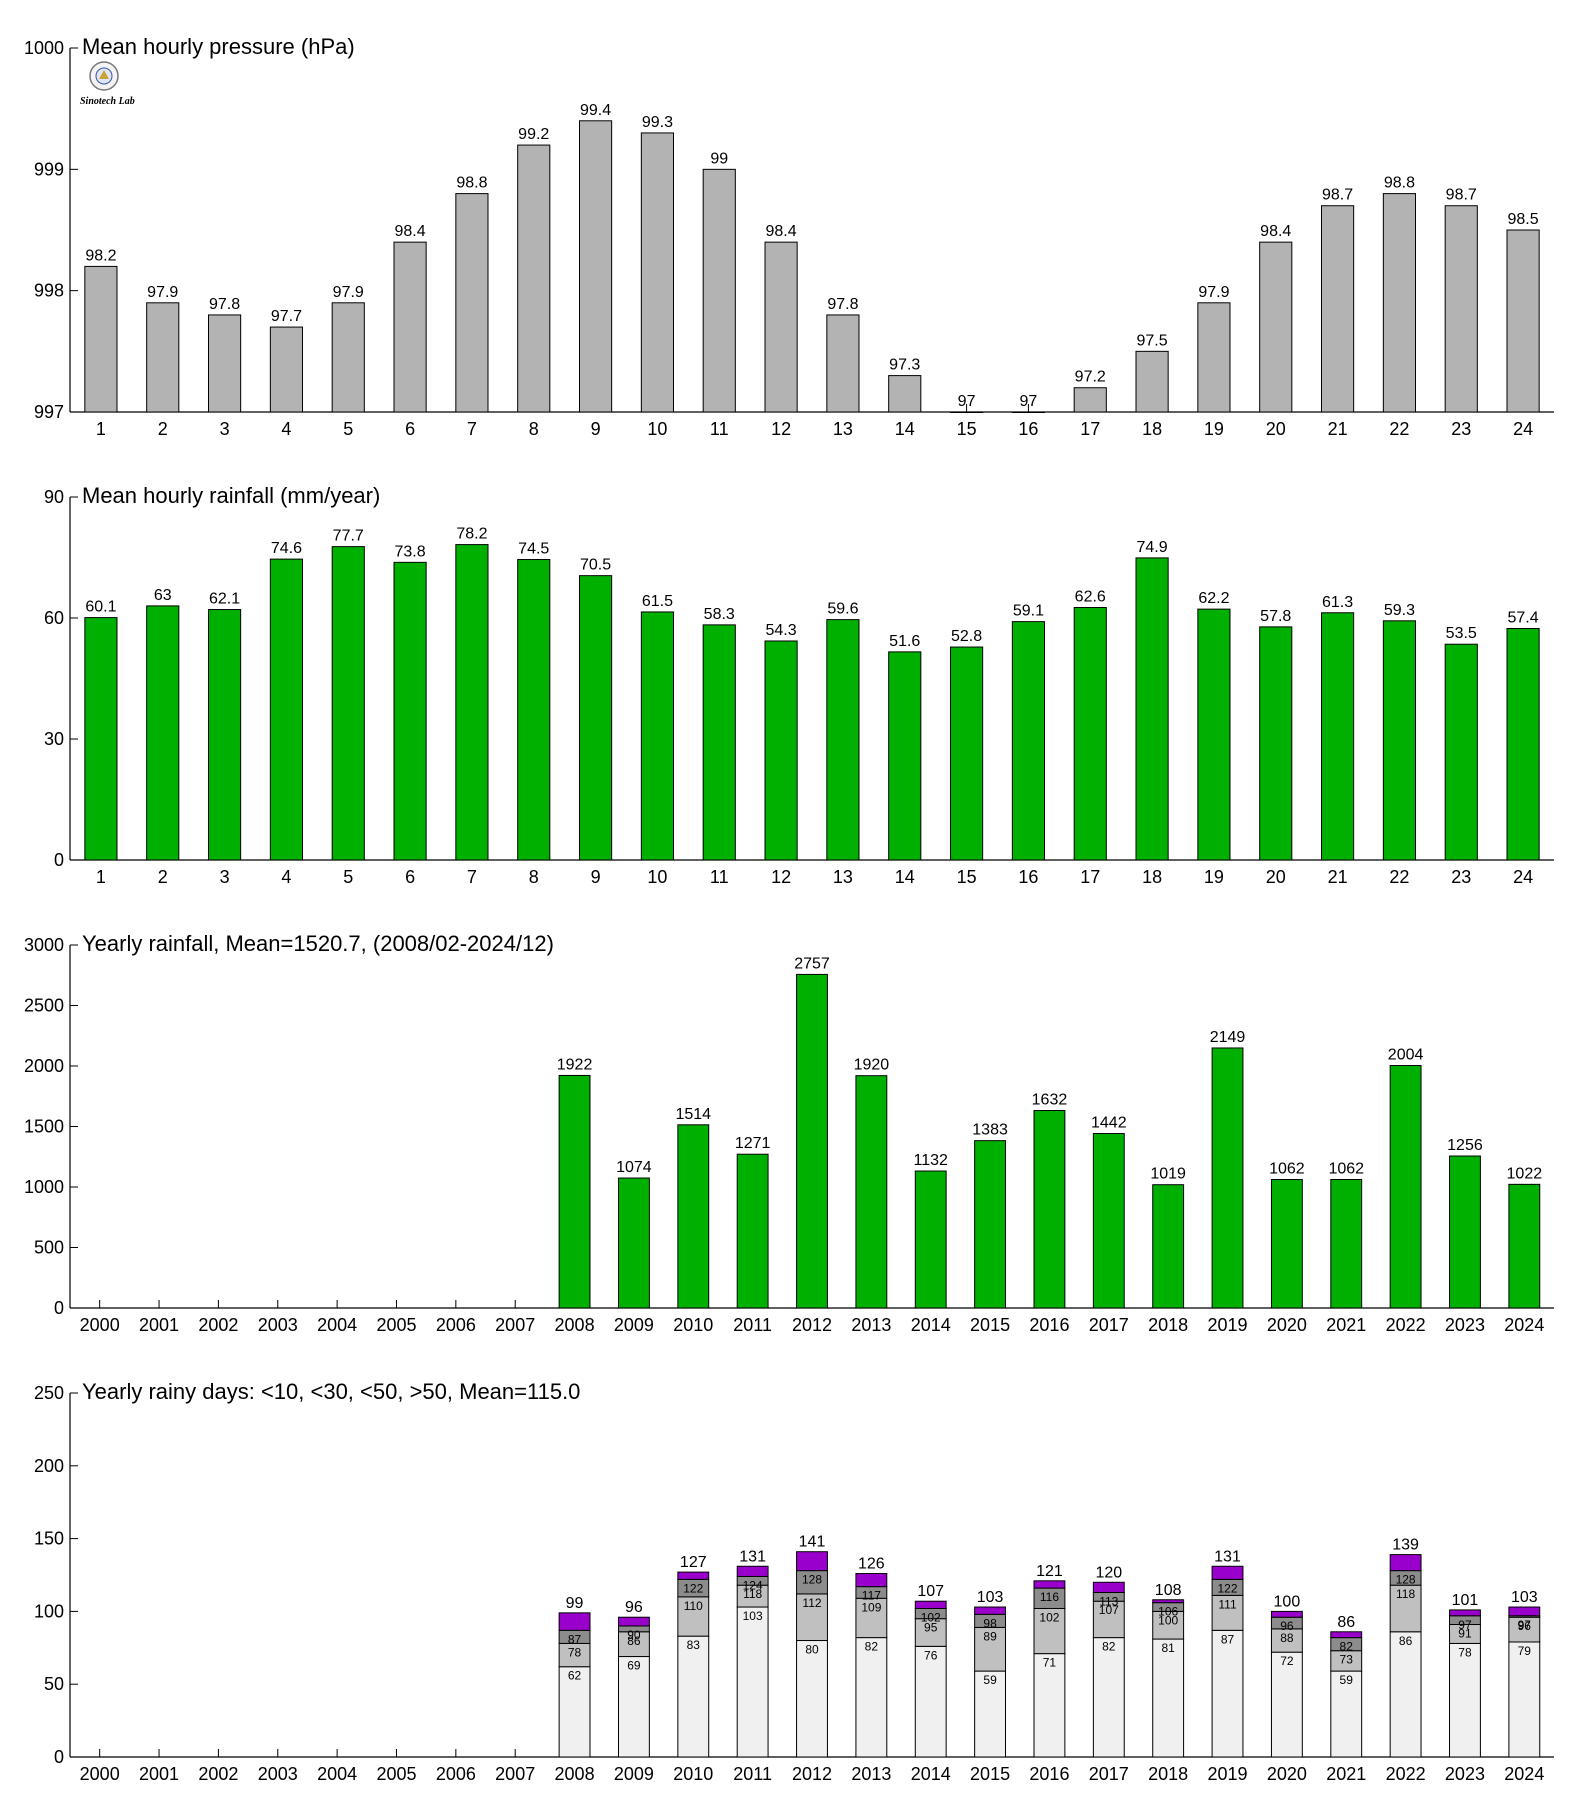  I want to click on x-tick-label: 2004, so click(337, 1774).